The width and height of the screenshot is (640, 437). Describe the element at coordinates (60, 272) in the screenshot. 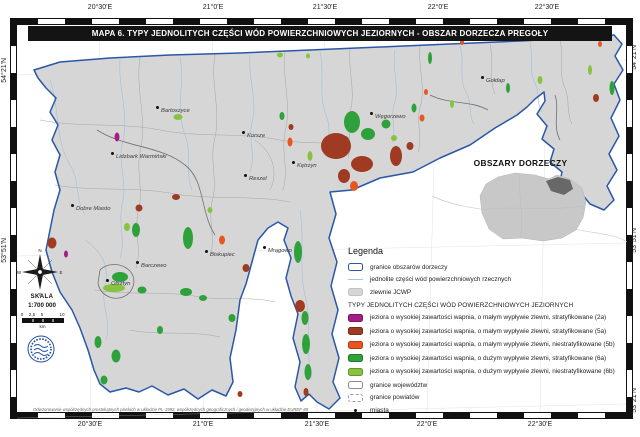

I see `svg-text: E` at that location.